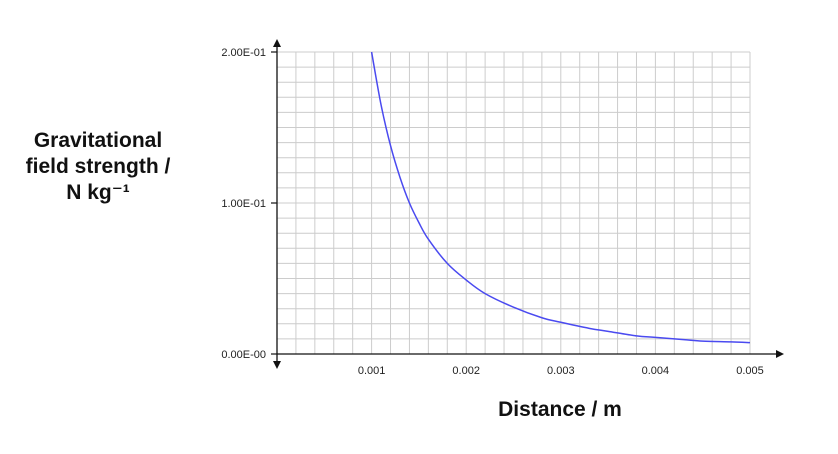 This screenshot has height=454, width=838. I want to click on y-tick-labels: 0.00E-00 1.00E-01 2.00E-01, so click(249, 204).